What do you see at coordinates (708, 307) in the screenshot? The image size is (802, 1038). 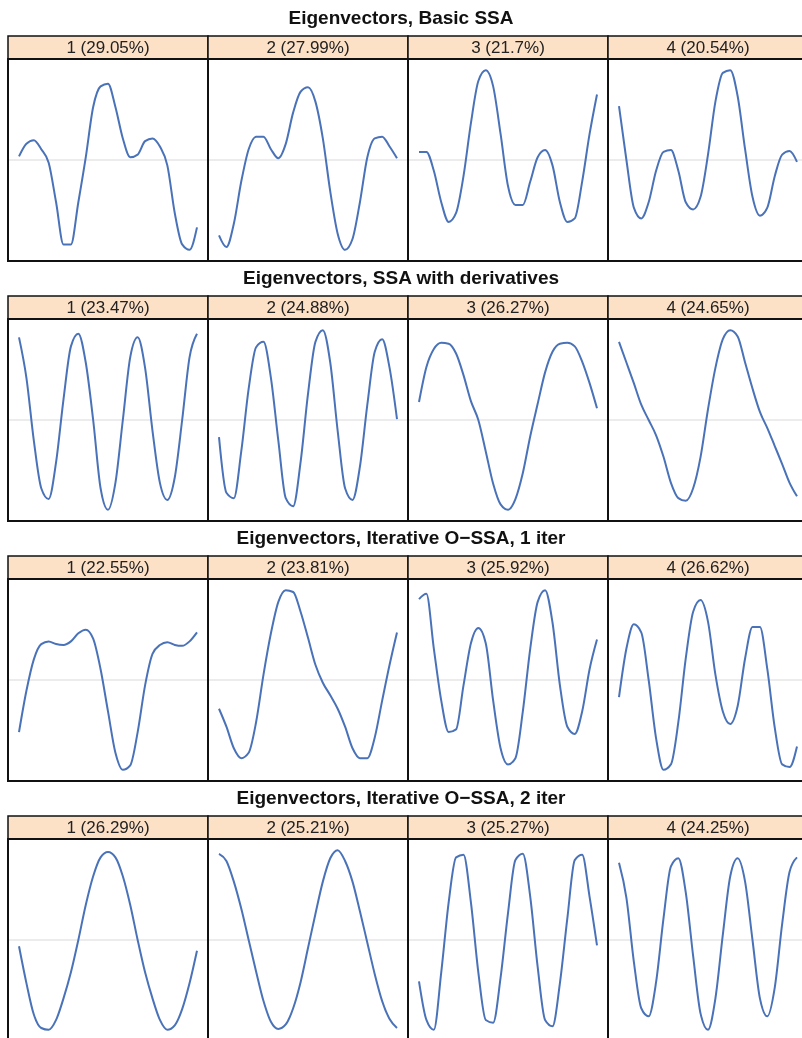 I see `chart-title: 4 (24.65%)` at bounding box center [708, 307].